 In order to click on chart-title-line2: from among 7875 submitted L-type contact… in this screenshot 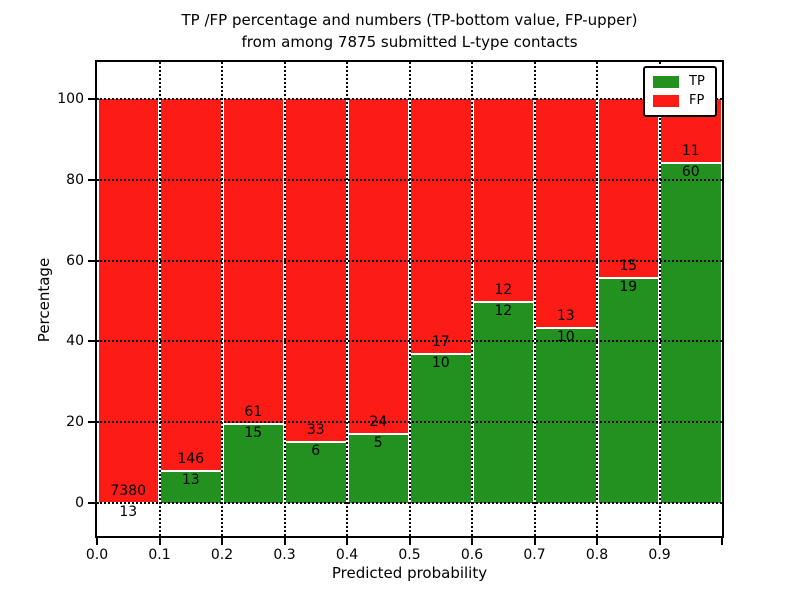, I will do `click(409, 42)`.